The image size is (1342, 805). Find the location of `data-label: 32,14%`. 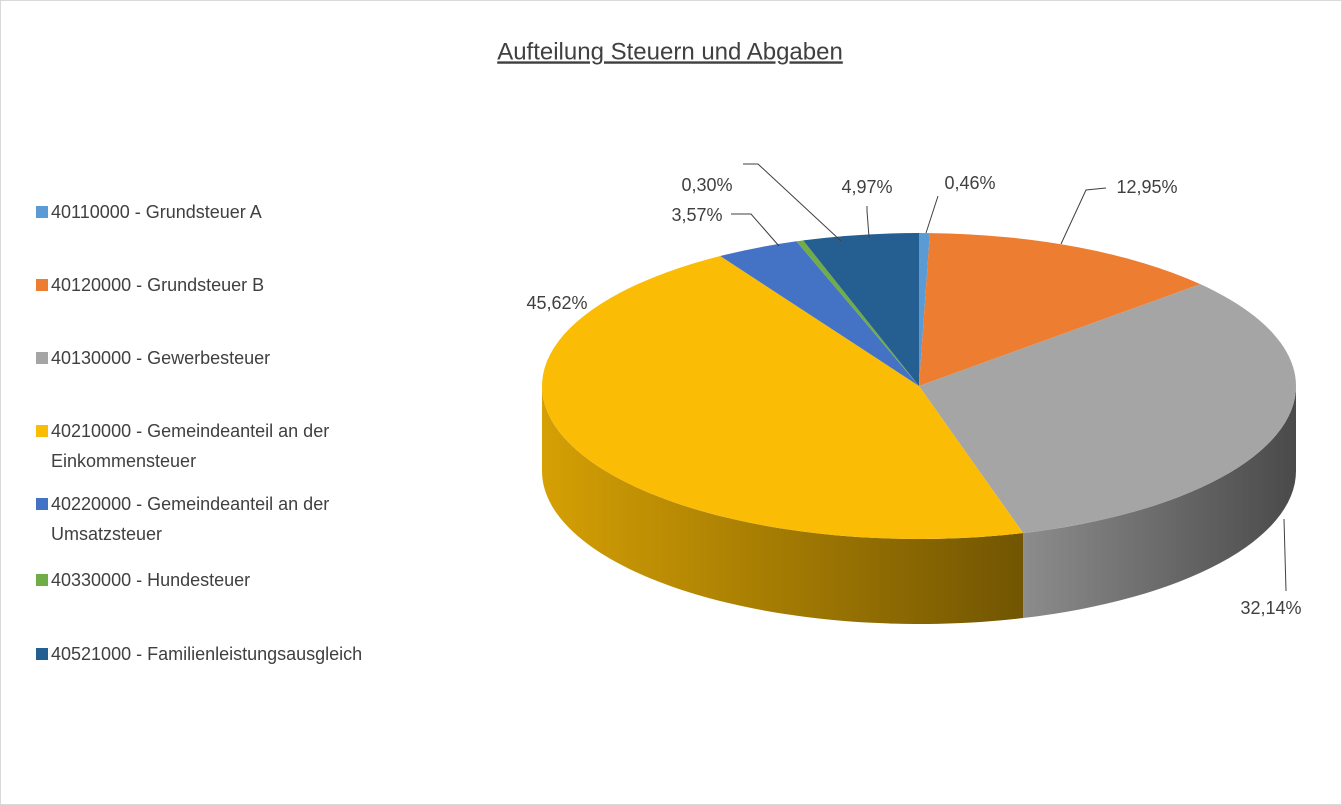

data-label: 32,14% is located at coordinates (1270, 608).